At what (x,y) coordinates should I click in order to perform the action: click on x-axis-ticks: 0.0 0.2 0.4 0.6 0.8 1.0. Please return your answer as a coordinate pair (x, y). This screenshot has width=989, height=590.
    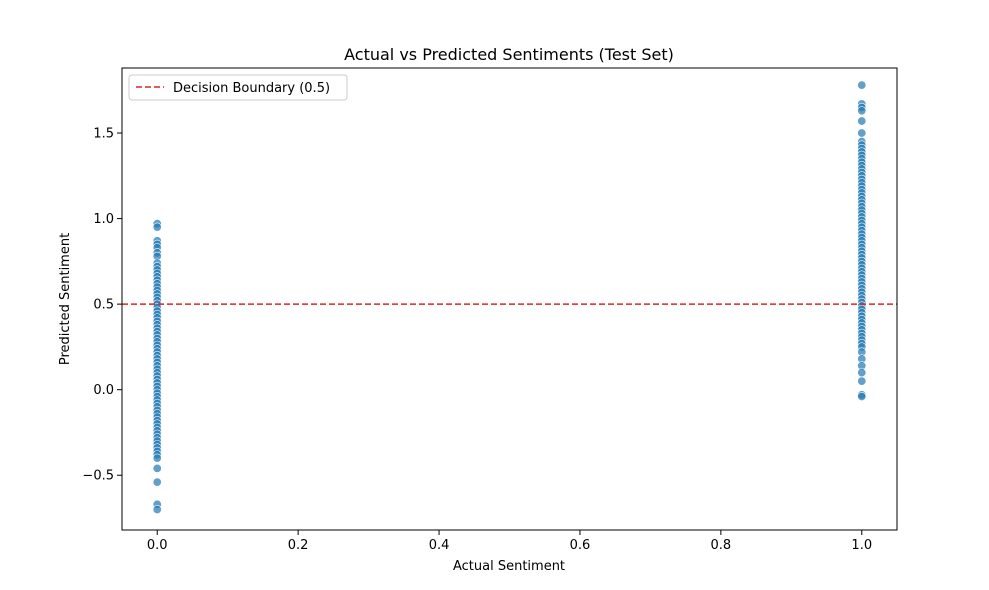
    Looking at the image, I should click on (509, 541).